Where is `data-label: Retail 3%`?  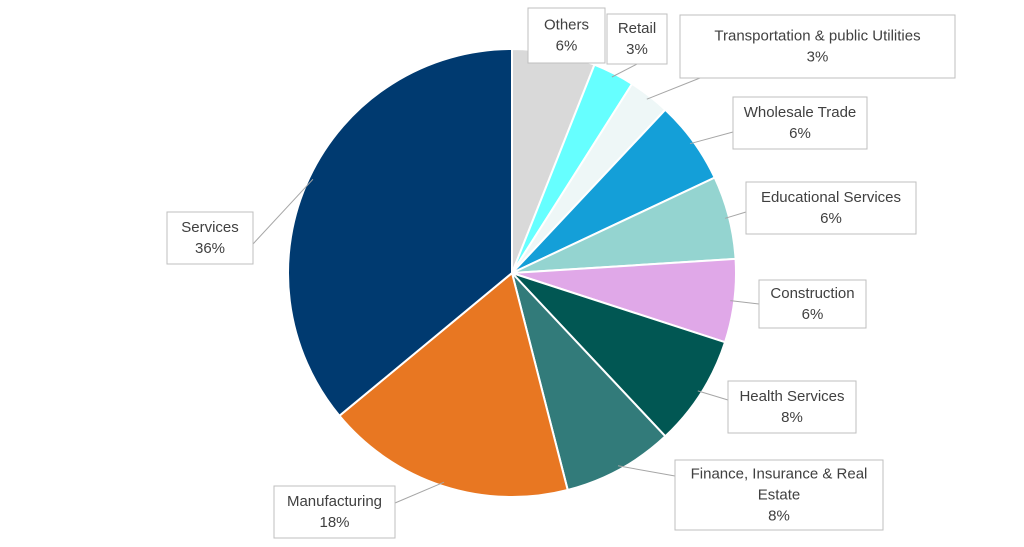 data-label: Retail 3% is located at coordinates (637, 39).